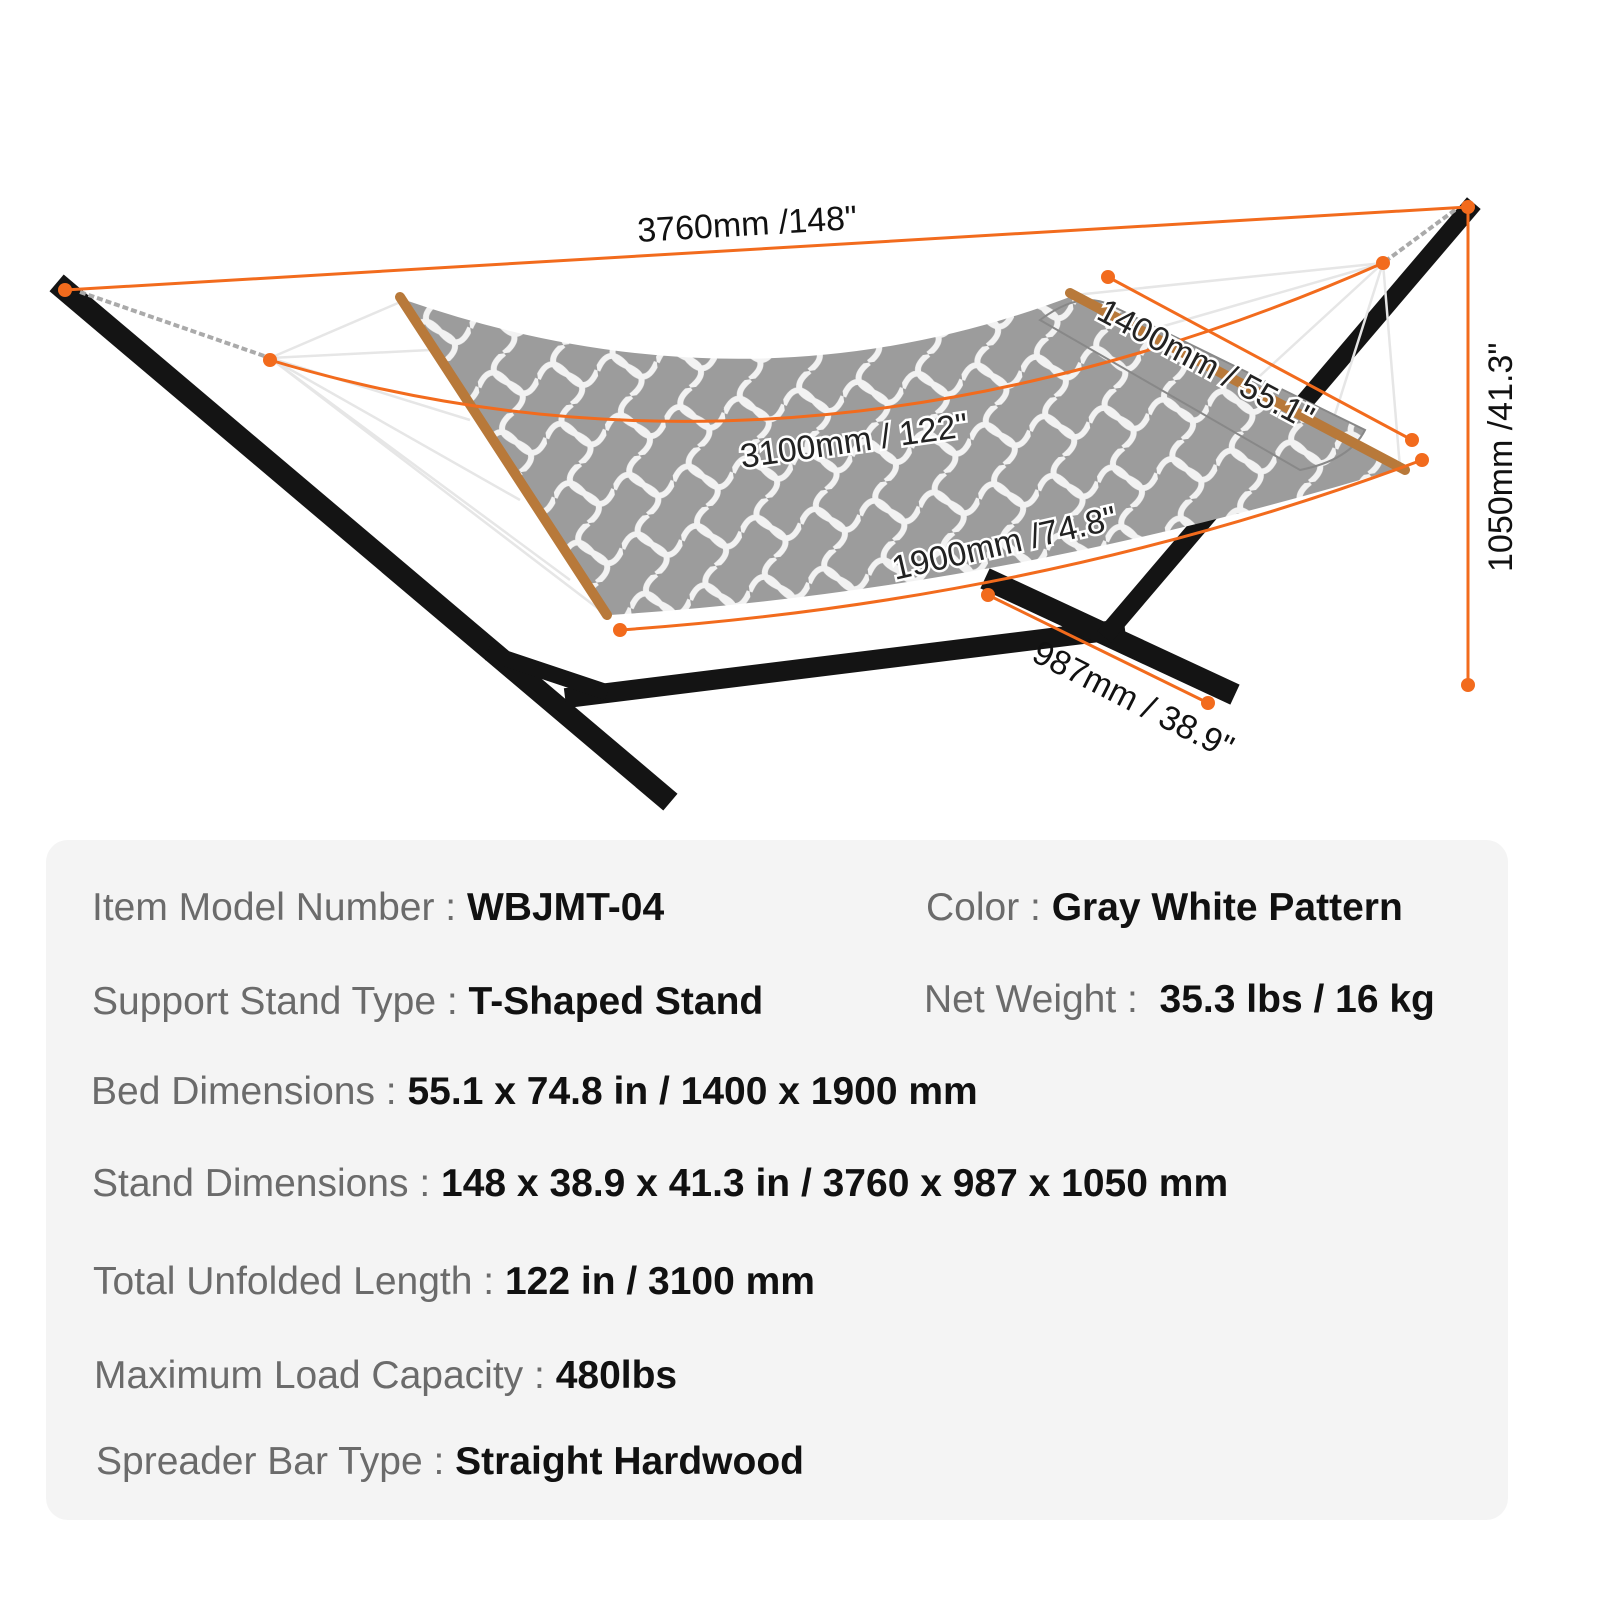 Image resolution: width=1600 pixels, height=1600 pixels. Describe the element at coordinates (1501, 457) in the screenshot. I see `dim-height: 1050mm /41.3"` at that location.